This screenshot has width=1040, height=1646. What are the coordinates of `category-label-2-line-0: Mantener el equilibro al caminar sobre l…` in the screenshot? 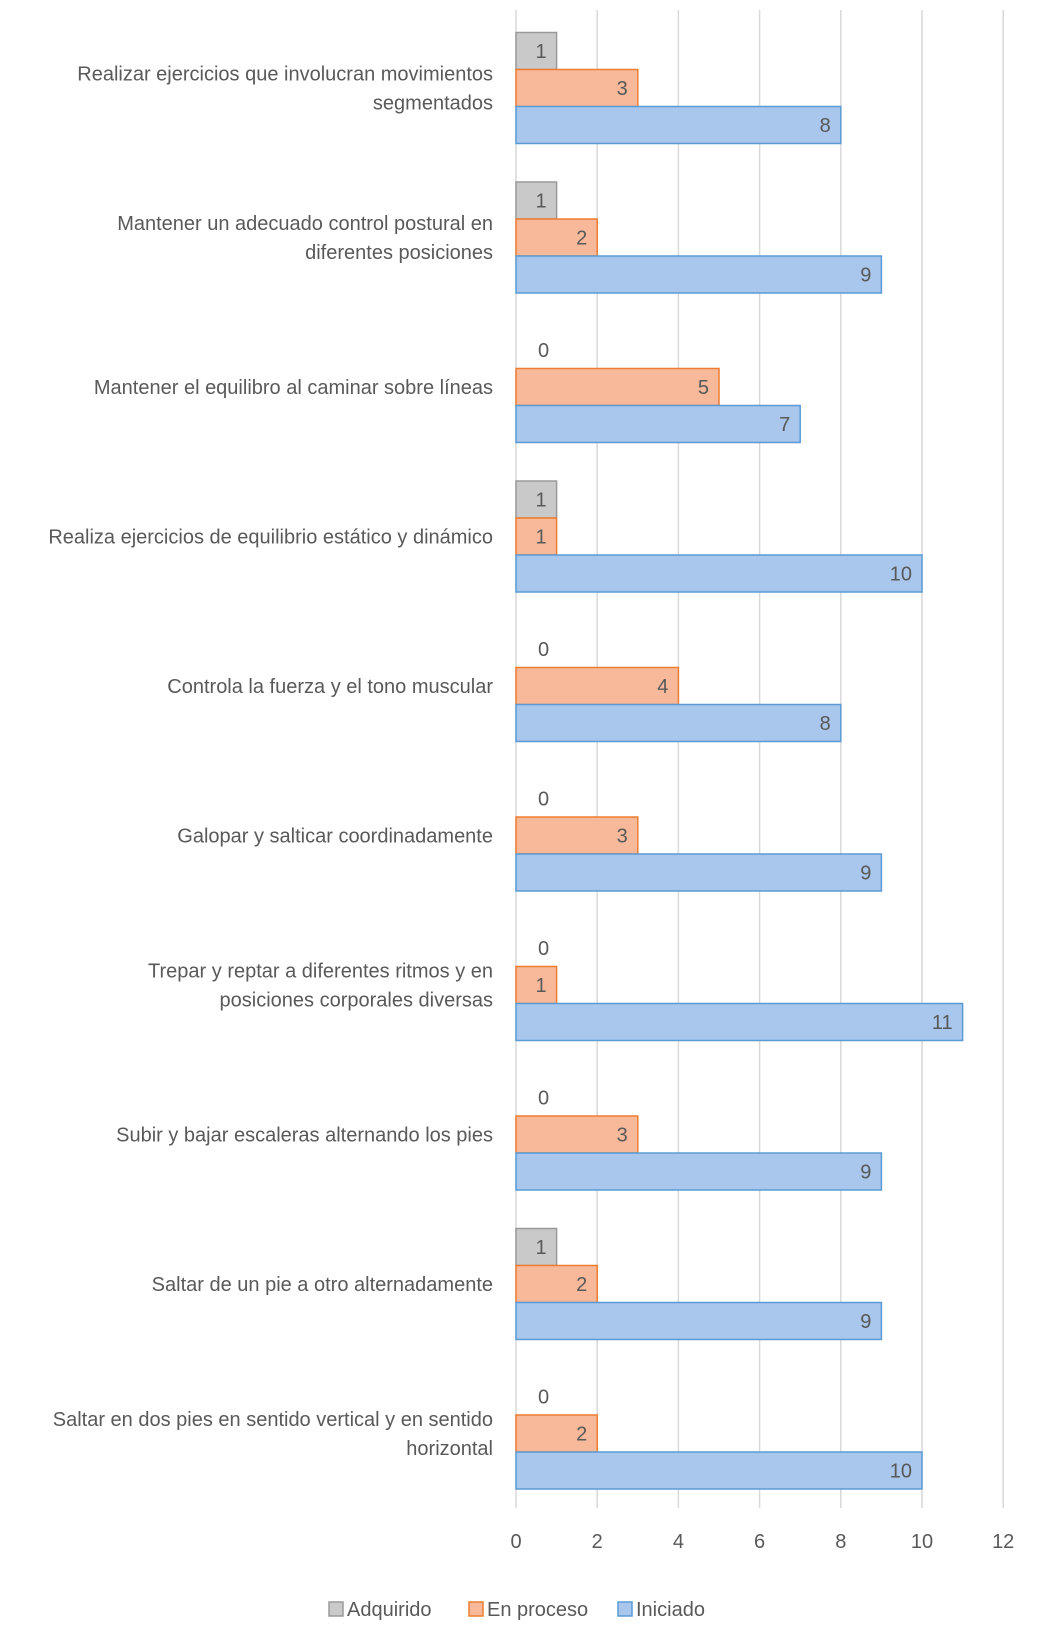 It's located at (293, 388).